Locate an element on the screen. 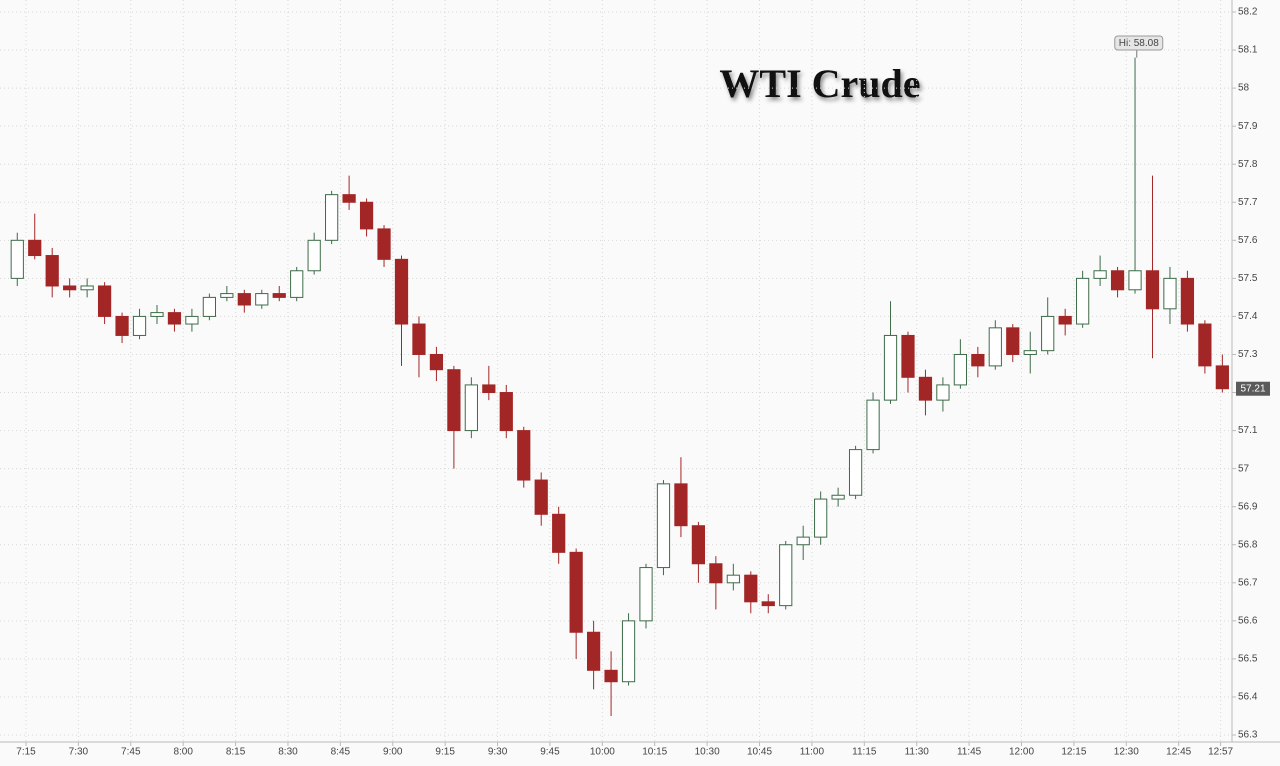 This screenshot has width=1280, height=766. y-tick-label: 56.9 is located at coordinates (1248, 506).